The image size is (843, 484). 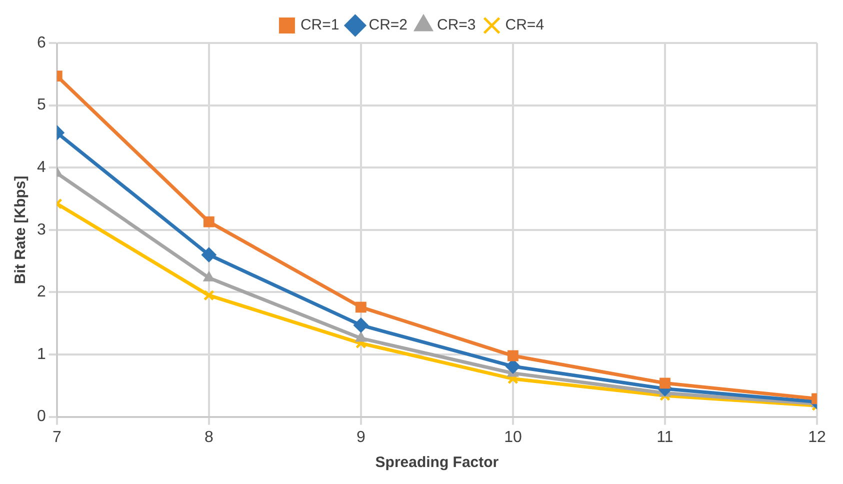 What do you see at coordinates (41, 43) in the screenshot?
I see `y-tick-label: 6` at bounding box center [41, 43].